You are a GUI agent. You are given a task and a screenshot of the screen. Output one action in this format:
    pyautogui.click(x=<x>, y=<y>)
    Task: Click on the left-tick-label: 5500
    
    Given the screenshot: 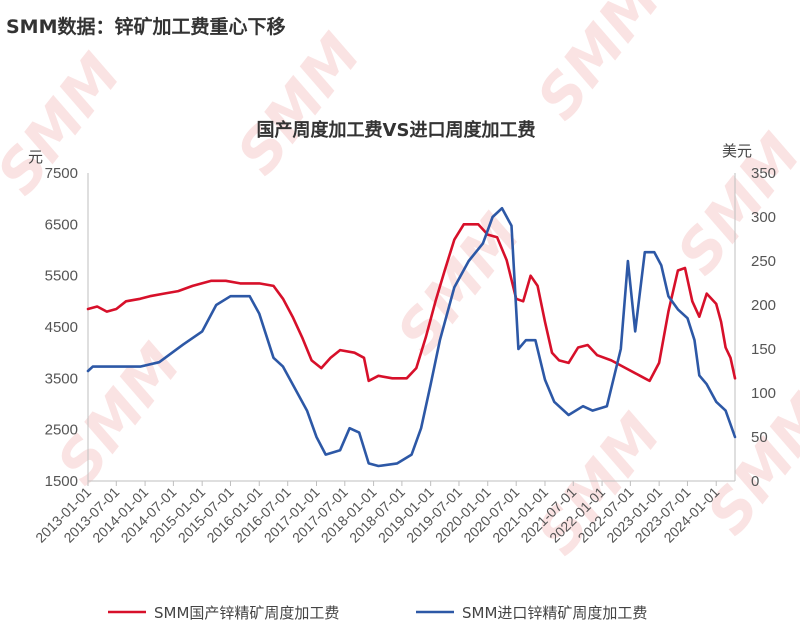 What is the action you would take?
    pyautogui.click(x=61, y=276)
    